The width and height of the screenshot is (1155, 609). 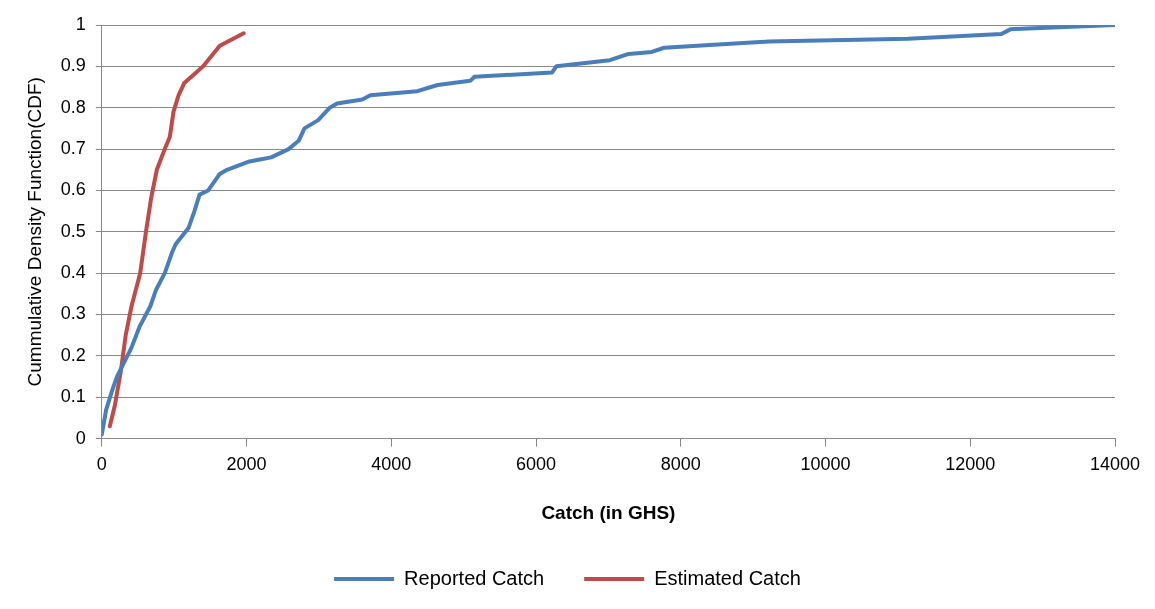 What do you see at coordinates (73, 106) in the screenshot?
I see `y-tick-label: 0.8` at bounding box center [73, 106].